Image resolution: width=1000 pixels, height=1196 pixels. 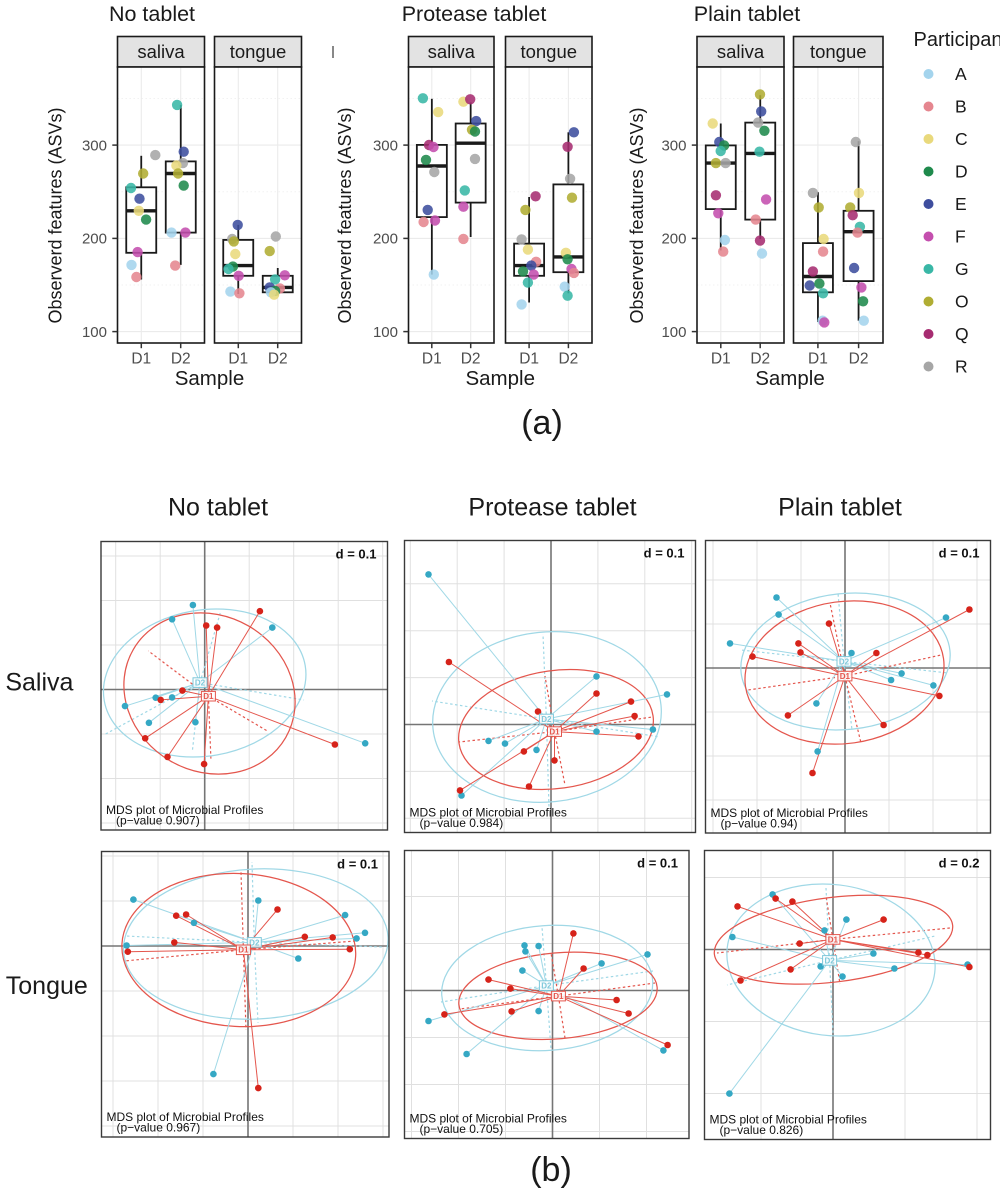 What do you see at coordinates (959, 863) in the screenshot?
I see `svg-text: d = 0.2` at bounding box center [959, 863].